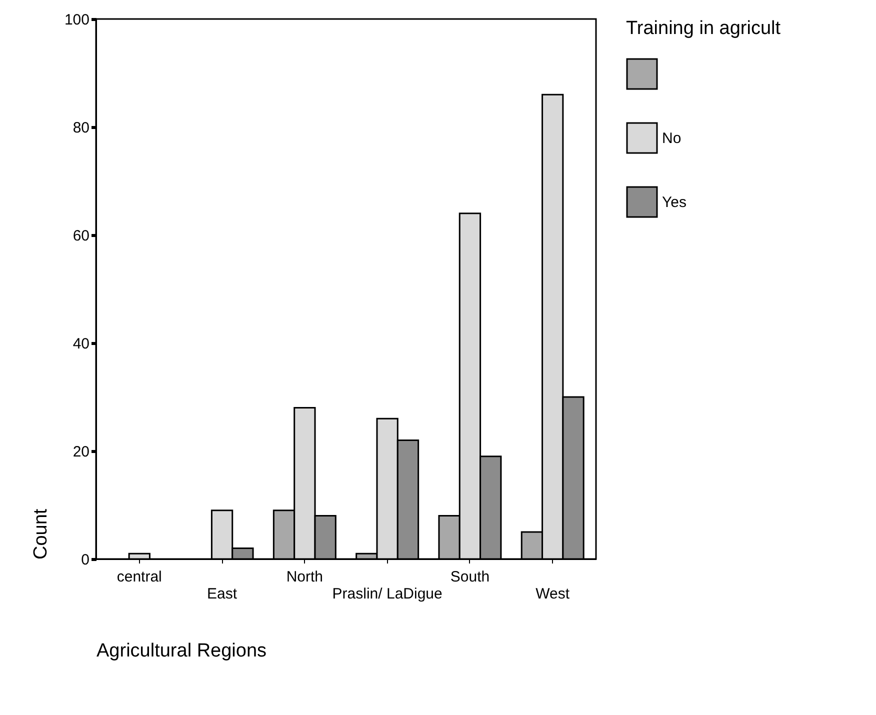  What do you see at coordinates (222, 594) in the screenshot?
I see `x-tick-label: East` at bounding box center [222, 594].